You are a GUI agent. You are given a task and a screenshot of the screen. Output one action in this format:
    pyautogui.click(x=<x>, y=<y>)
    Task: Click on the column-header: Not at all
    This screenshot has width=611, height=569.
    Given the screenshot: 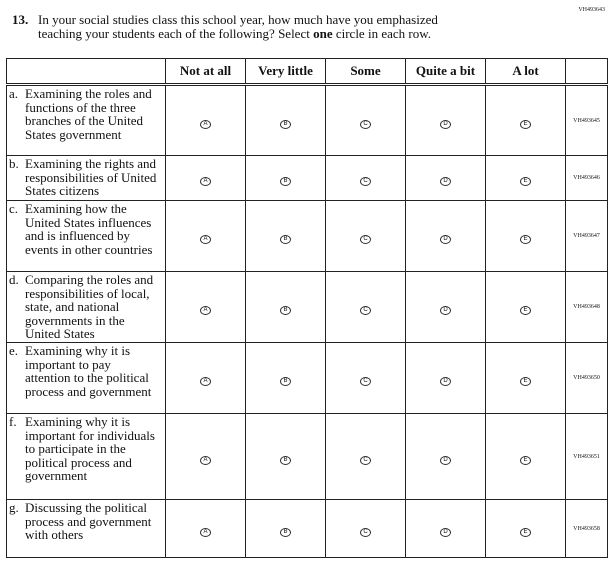 What is the action you would take?
    pyautogui.click(x=205, y=72)
    